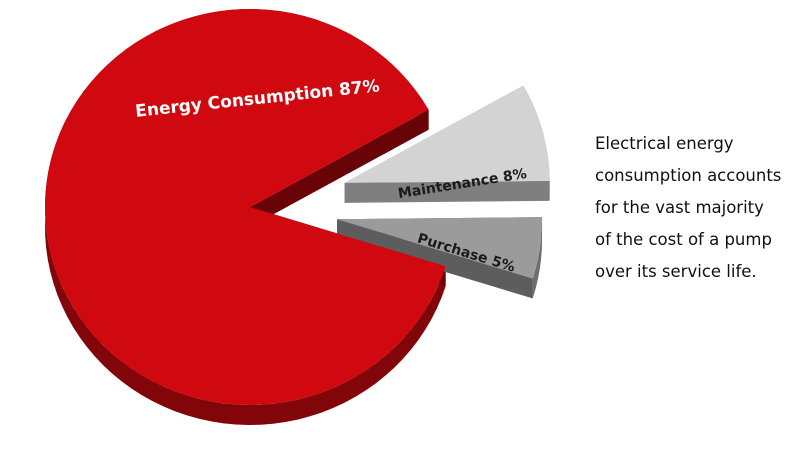 This screenshot has width=800, height=450. Describe the element at coordinates (688, 175) in the screenshot. I see `caption-line: consumption accounts` at that location.